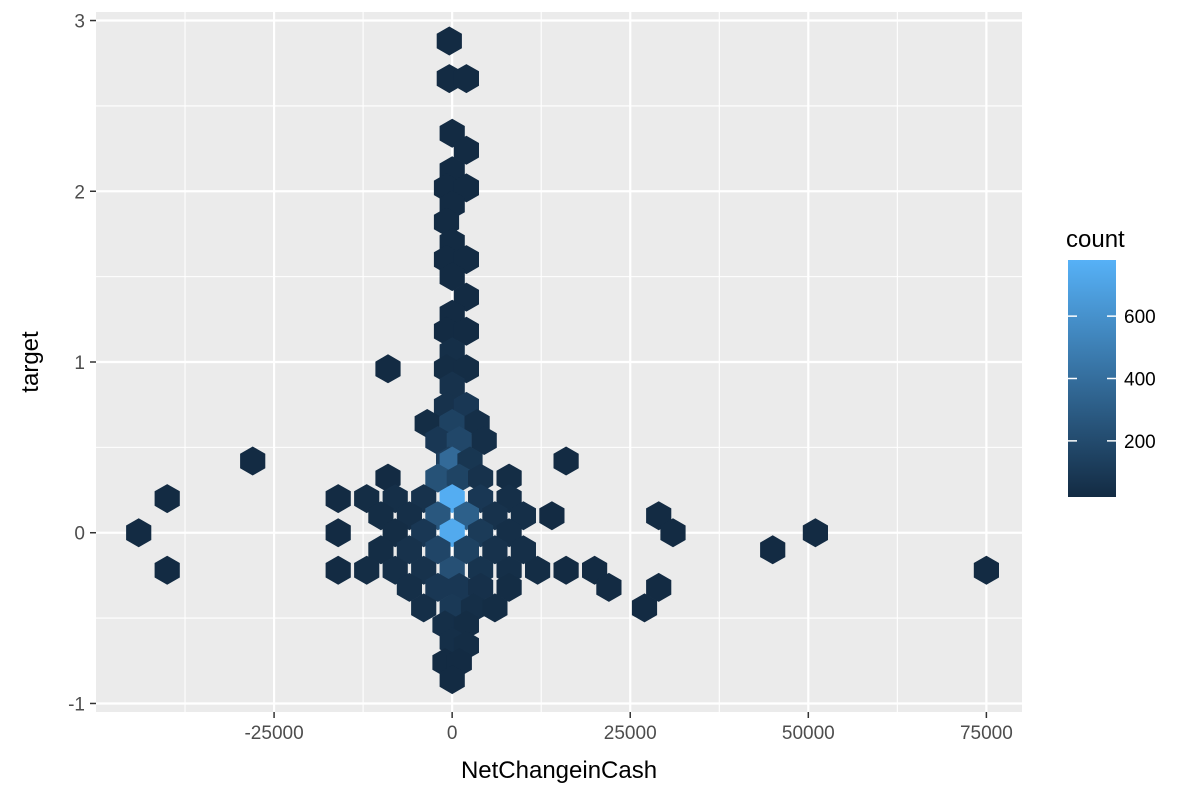  I want to click on y-tick-label: 2, so click(79, 192).